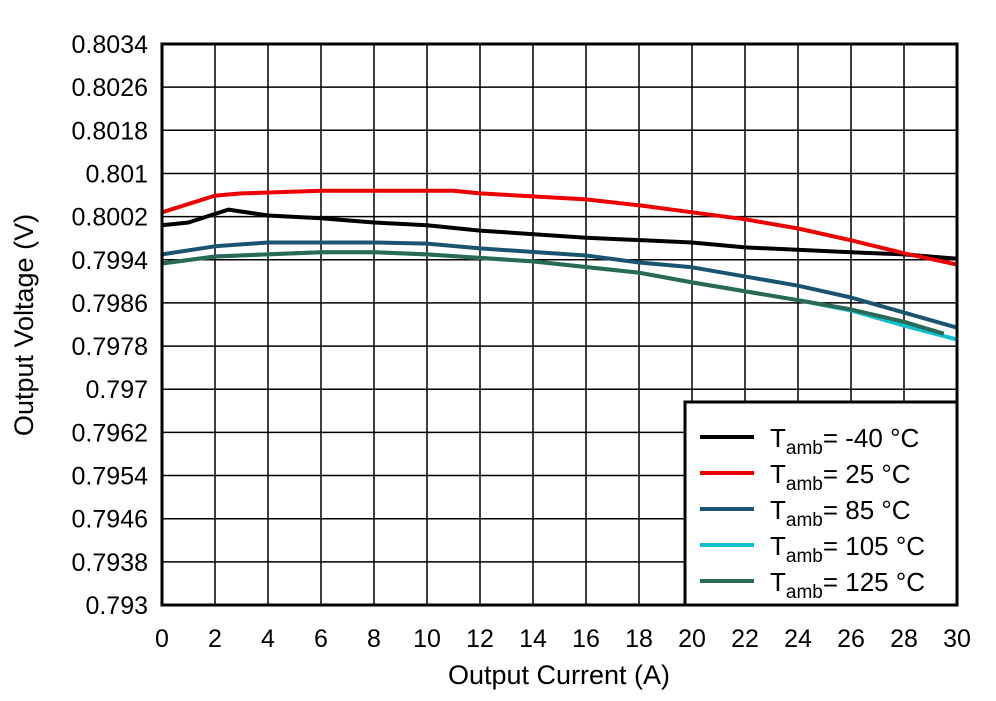 This screenshot has width=996, height=701. Describe the element at coordinates (840, 513) in the screenshot. I see `legend-entry: Tamb= 85 °C` at that location.